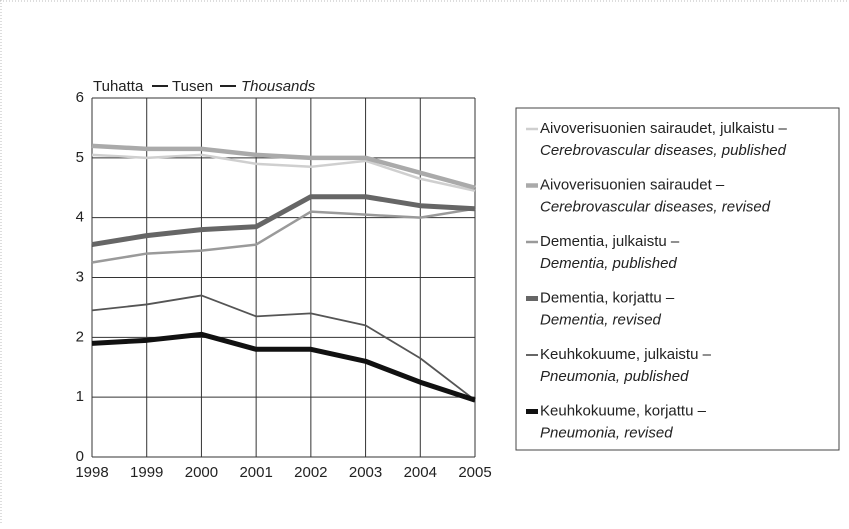 The image size is (849, 529). What do you see at coordinates (146, 472) in the screenshot?
I see `x-tick-label: 1999` at bounding box center [146, 472].